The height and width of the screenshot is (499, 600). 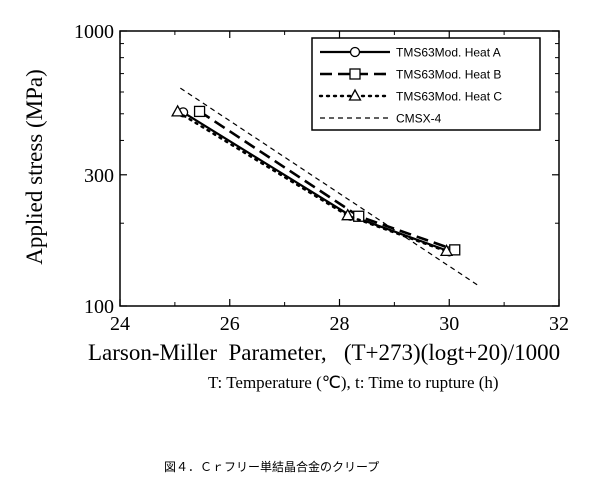 What do you see at coordinates (419, 119) in the screenshot?
I see `legend-label-cmsx-4: CMSX-4` at bounding box center [419, 119].